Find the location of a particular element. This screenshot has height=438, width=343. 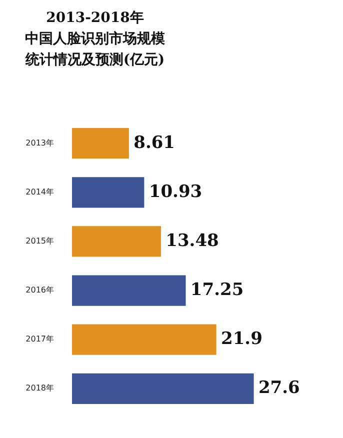

data-label: 21.9 is located at coordinates (241, 339).